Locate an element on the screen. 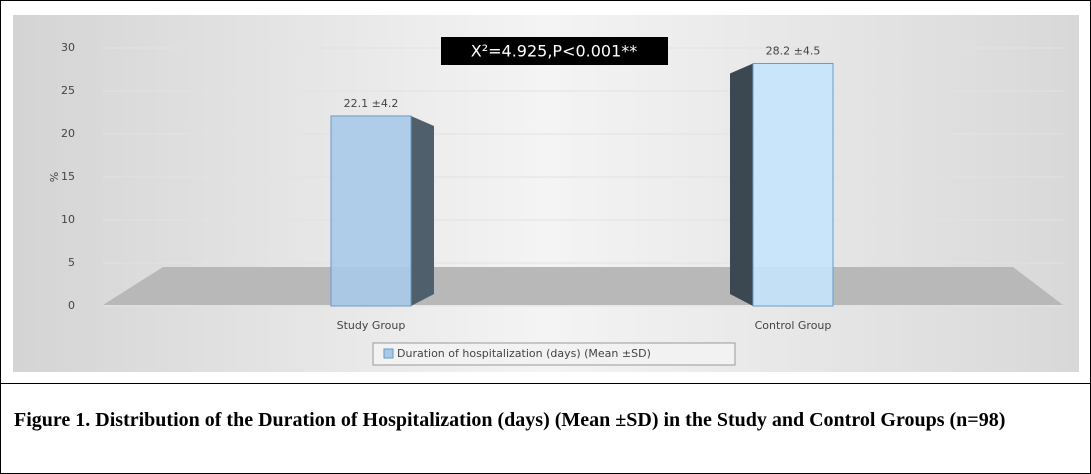 The image size is (1091, 474). y-tick-label: 10 is located at coordinates (68, 219).